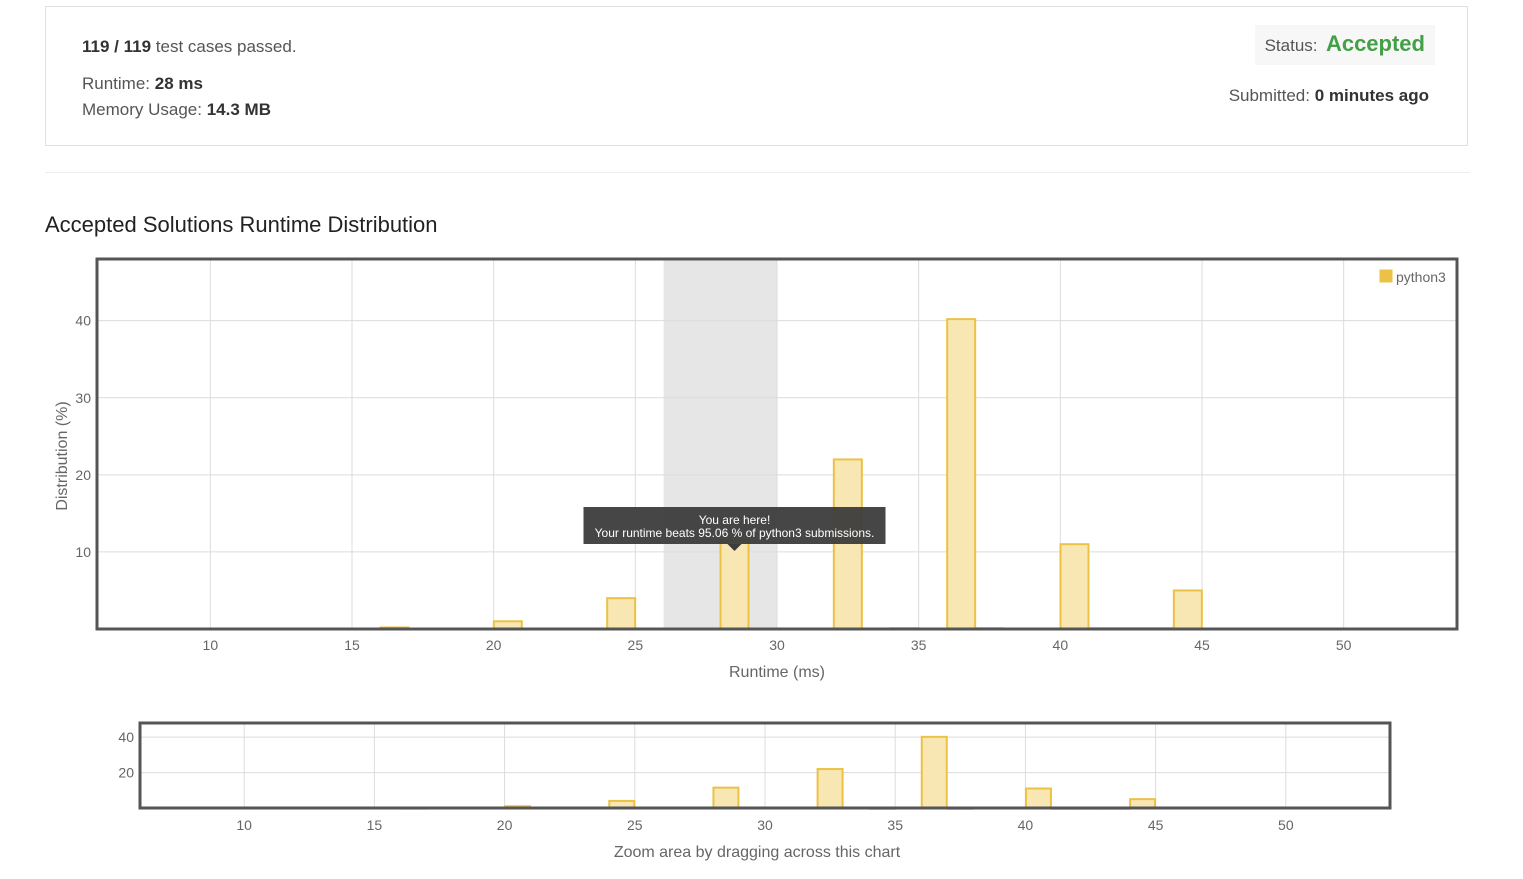 The height and width of the screenshot is (879, 1523). What do you see at coordinates (62, 455) in the screenshot?
I see `y-axis-label: Distribution (%)` at bounding box center [62, 455].